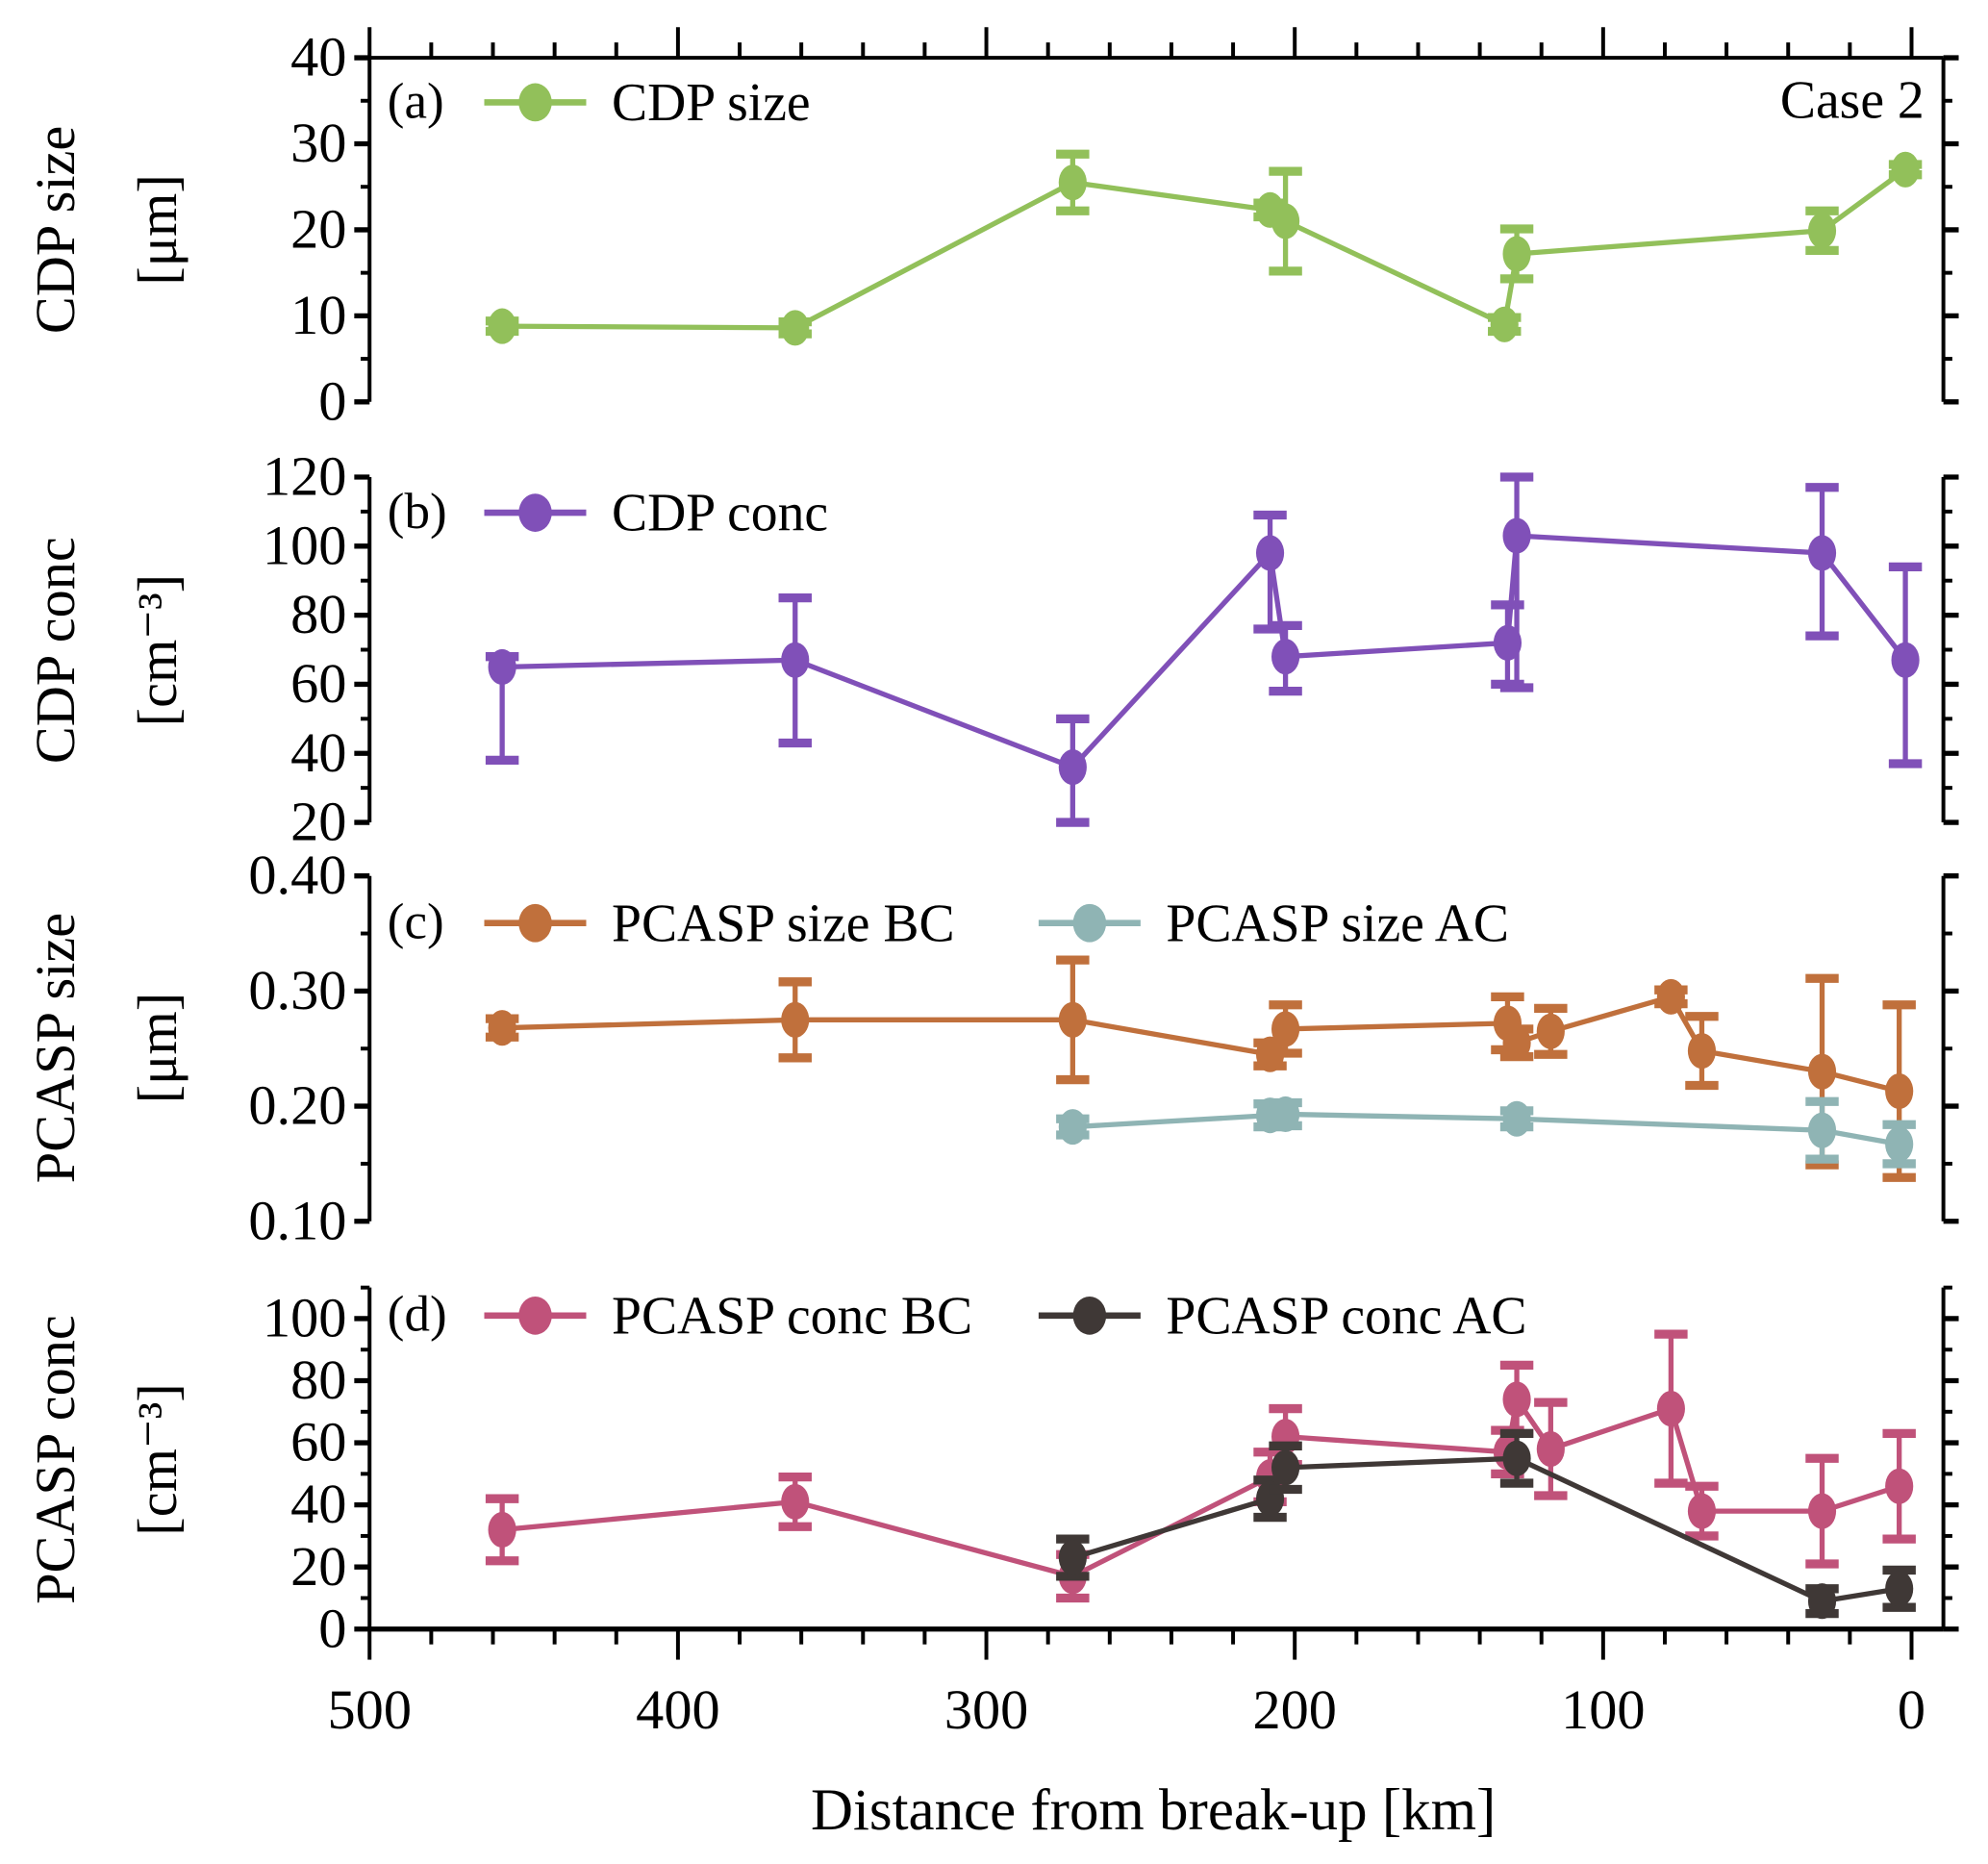 This screenshot has width=1988, height=1864. I want to click on panel-tag: (b), so click(417, 512).